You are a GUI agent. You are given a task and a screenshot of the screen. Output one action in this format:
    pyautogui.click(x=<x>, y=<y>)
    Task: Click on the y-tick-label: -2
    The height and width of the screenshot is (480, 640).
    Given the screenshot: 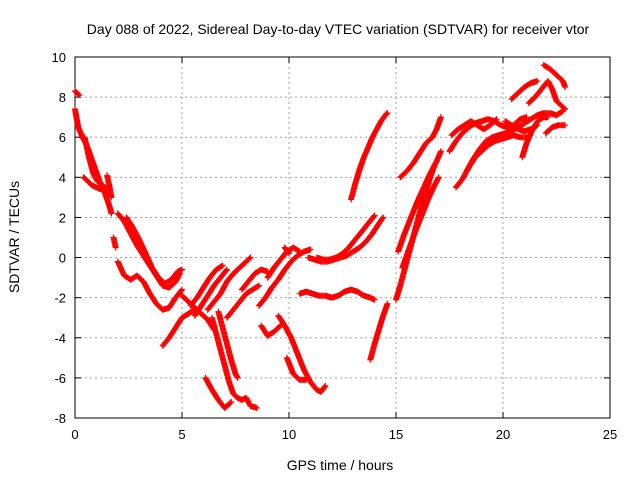 What is the action you would take?
    pyautogui.click(x=60, y=298)
    